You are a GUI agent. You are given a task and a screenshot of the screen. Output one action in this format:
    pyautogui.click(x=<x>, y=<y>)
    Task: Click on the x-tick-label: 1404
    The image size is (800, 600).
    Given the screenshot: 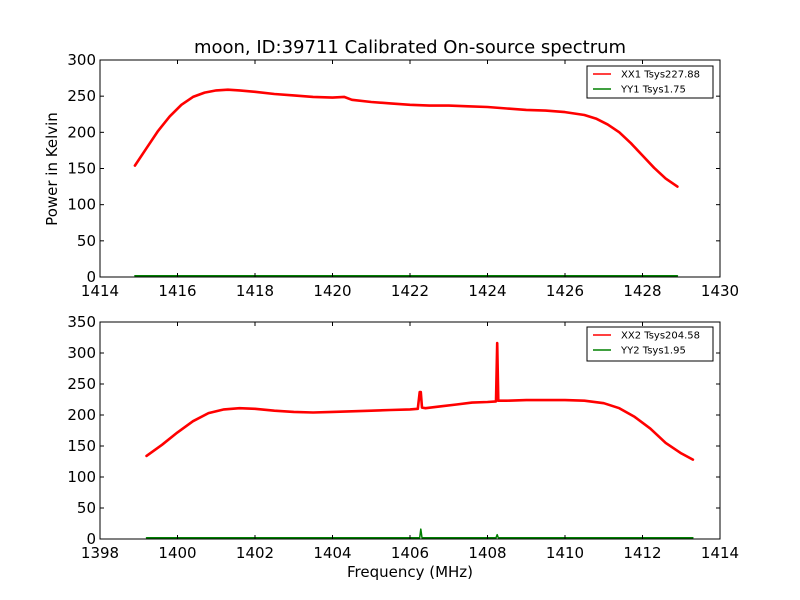 What is the action you would take?
    pyautogui.click(x=332, y=553)
    